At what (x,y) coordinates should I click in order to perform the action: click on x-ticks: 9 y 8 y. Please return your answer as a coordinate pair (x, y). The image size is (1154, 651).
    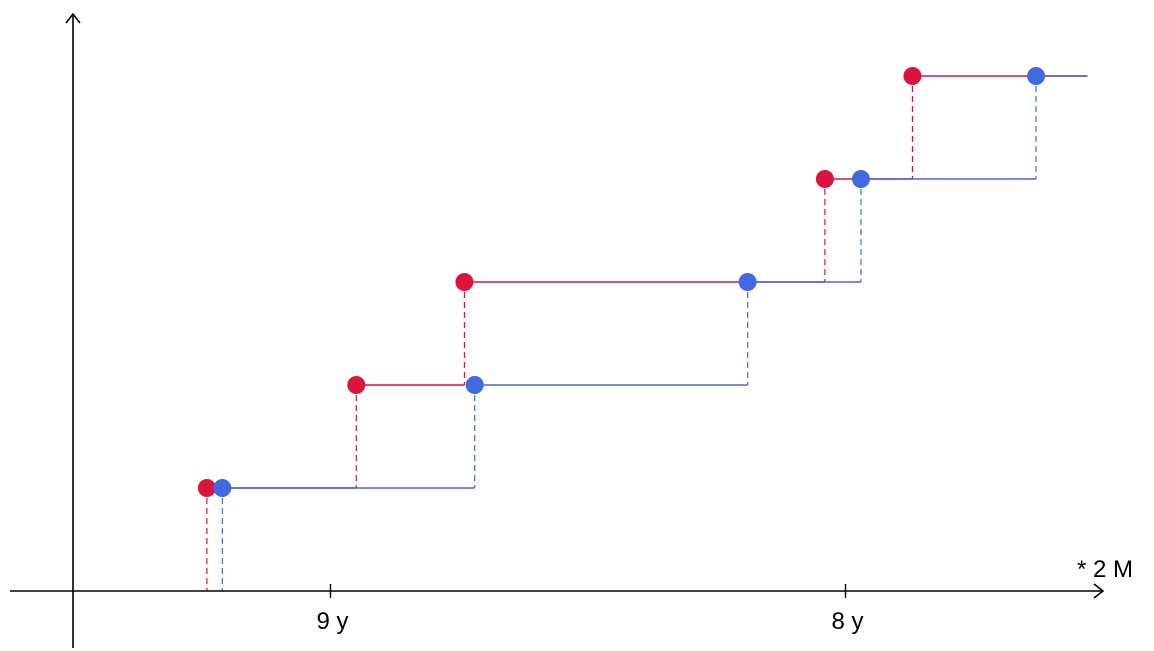
    Looking at the image, I should click on (590, 609).